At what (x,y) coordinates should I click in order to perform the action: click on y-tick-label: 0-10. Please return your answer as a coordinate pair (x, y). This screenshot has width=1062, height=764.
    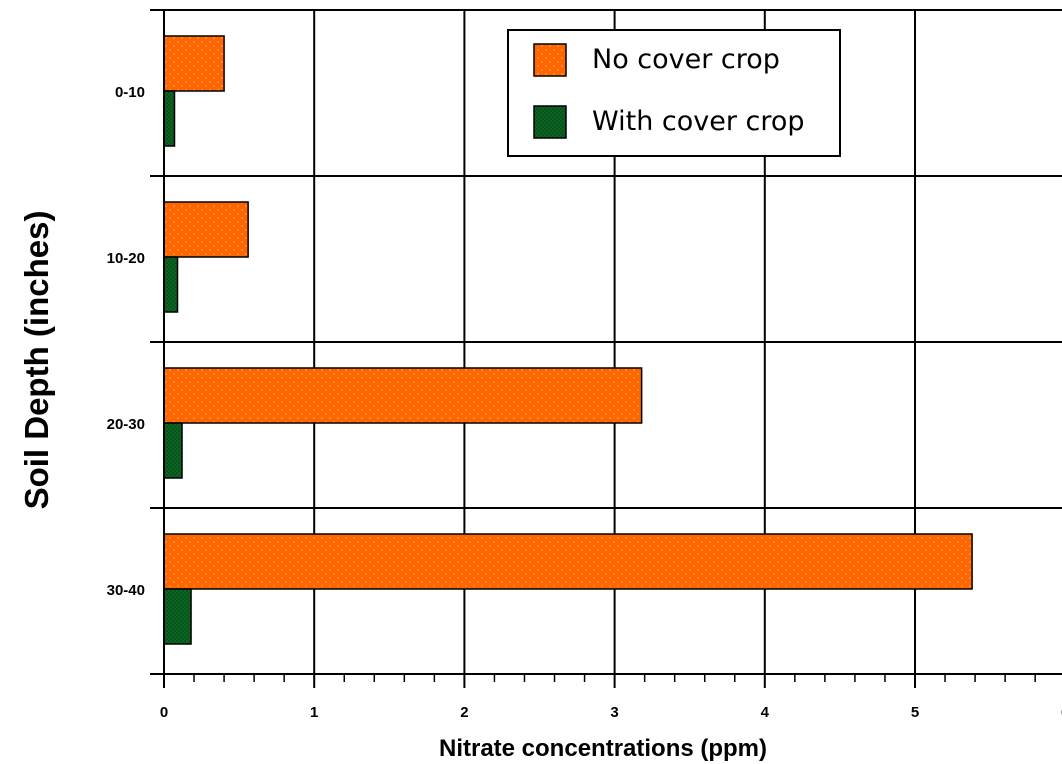
    Looking at the image, I should click on (130, 92).